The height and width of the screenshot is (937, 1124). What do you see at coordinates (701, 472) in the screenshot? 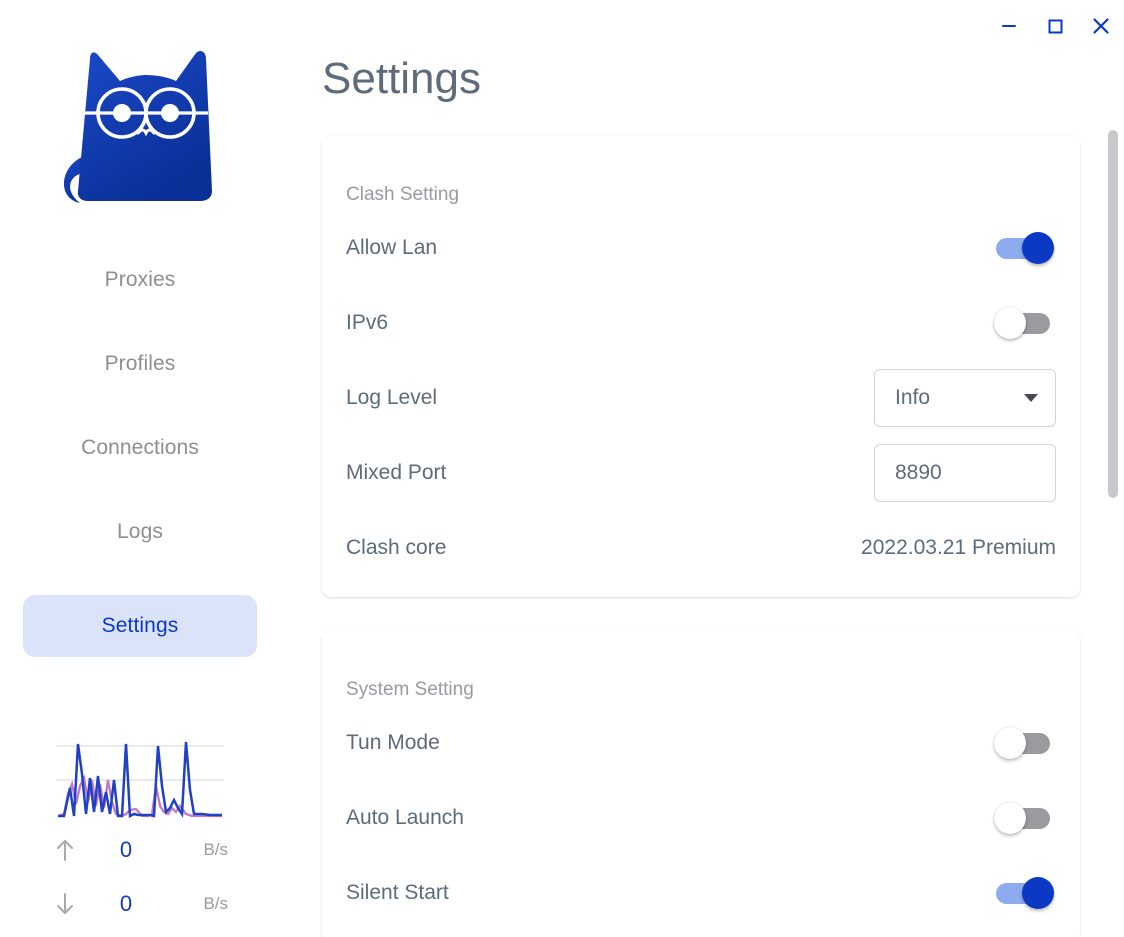
I see `setting-row-mixed-port: Mixed Port` at bounding box center [701, 472].